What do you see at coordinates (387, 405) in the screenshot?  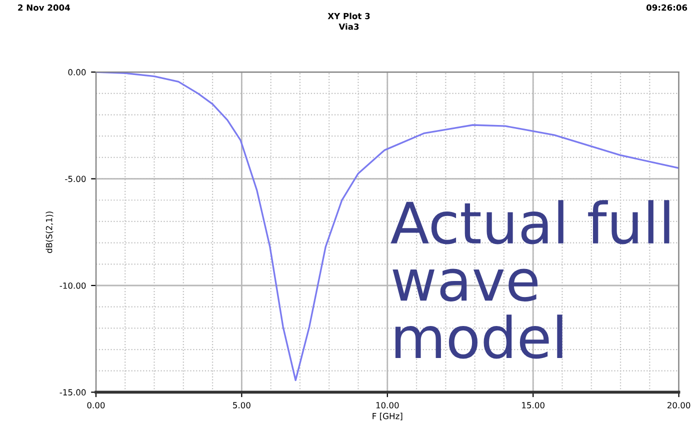 I see `x-tick-label: 10.00` at bounding box center [387, 405].